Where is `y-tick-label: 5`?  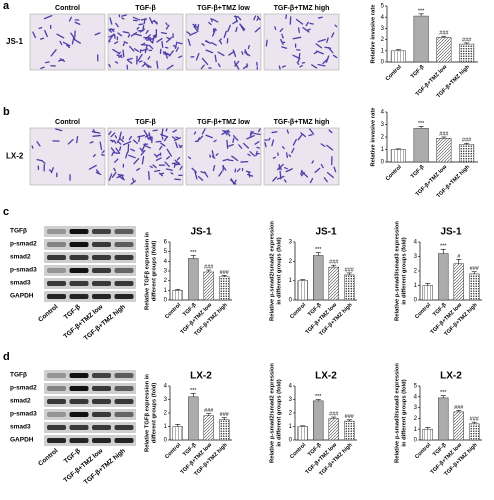 y-tick-label: 5 is located at coordinates (166, 252).